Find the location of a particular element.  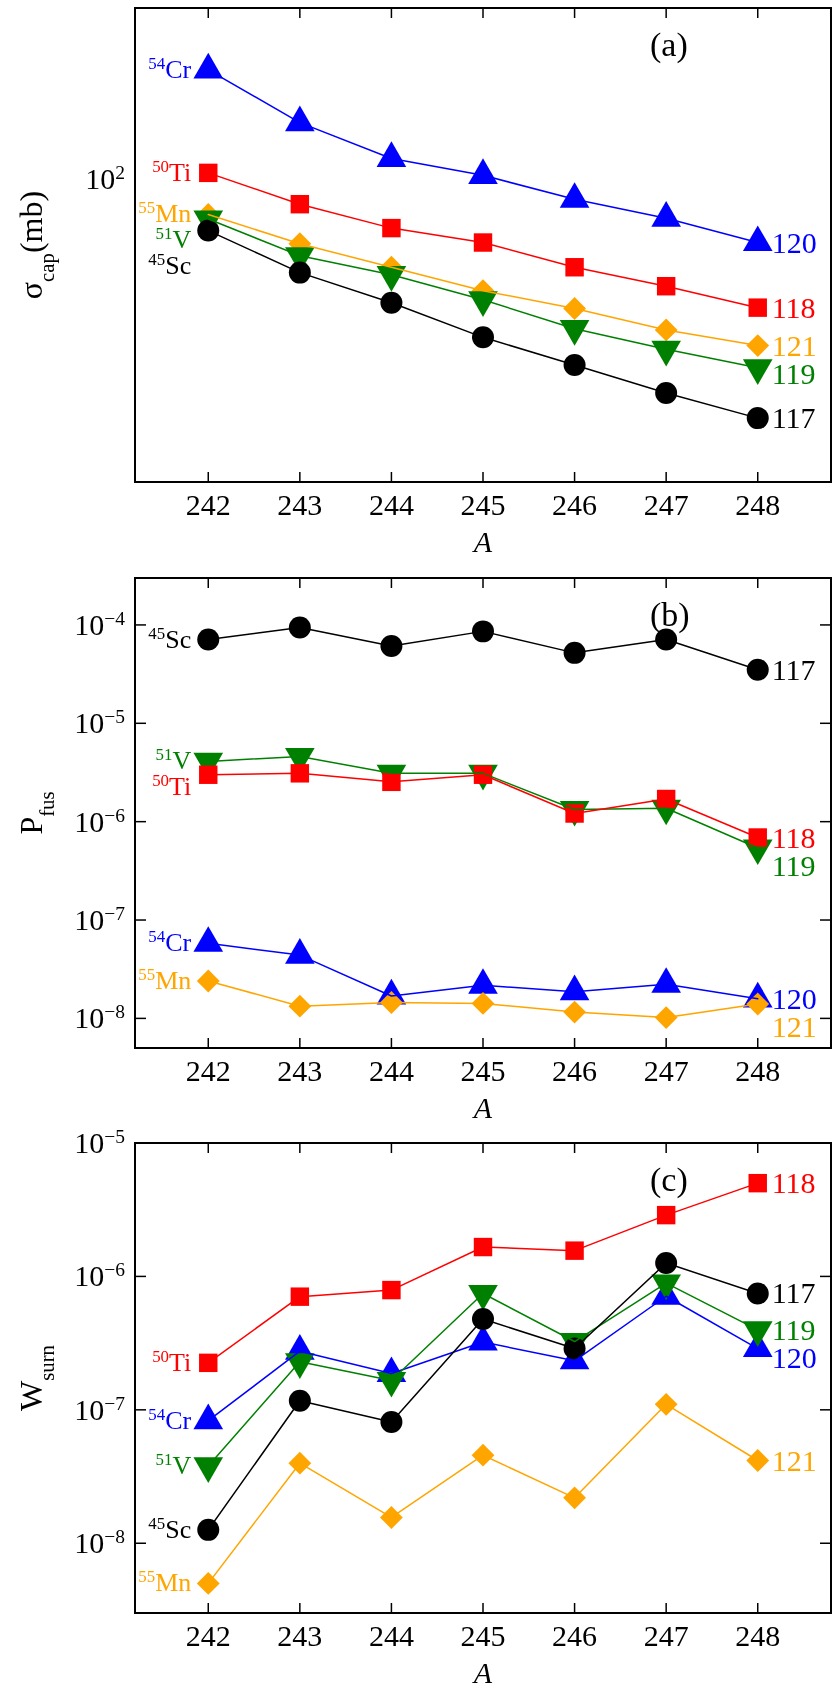

text: 10$^{2}$ is located at coordinates (105, 178).